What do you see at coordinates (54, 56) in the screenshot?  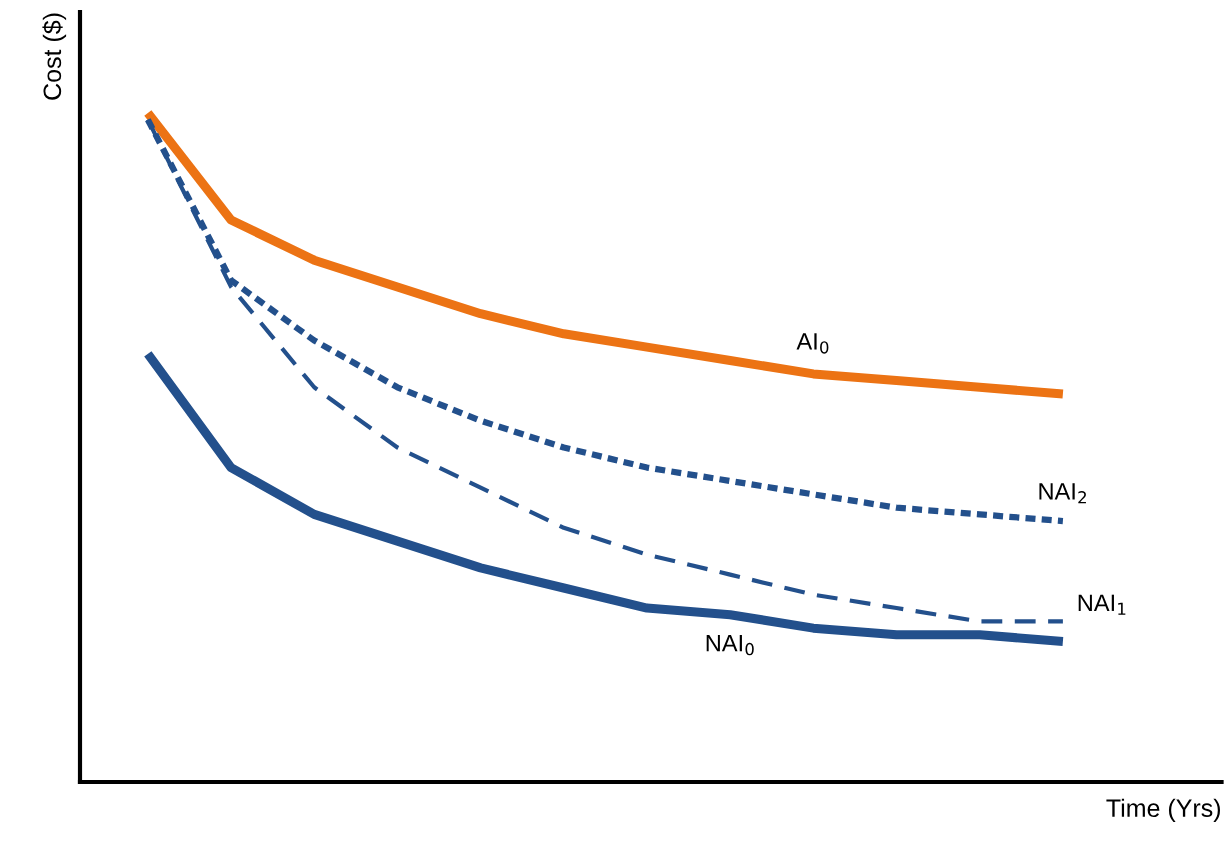 I see `y-axis-title: Cost ($)` at bounding box center [54, 56].